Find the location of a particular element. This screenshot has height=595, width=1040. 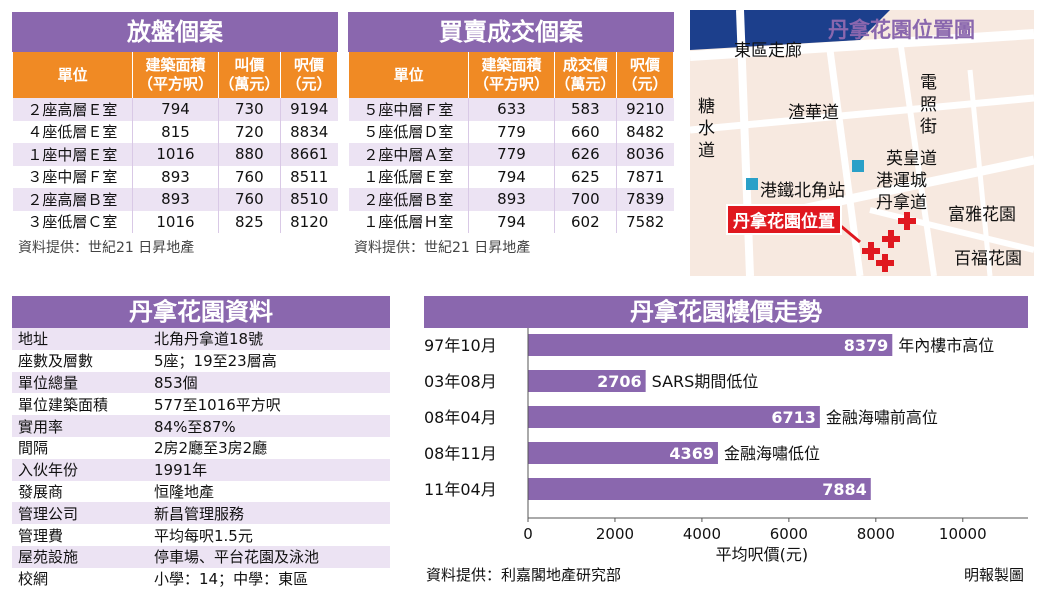

table-cell: ５座低層Ｄ室 is located at coordinates (409, 131).